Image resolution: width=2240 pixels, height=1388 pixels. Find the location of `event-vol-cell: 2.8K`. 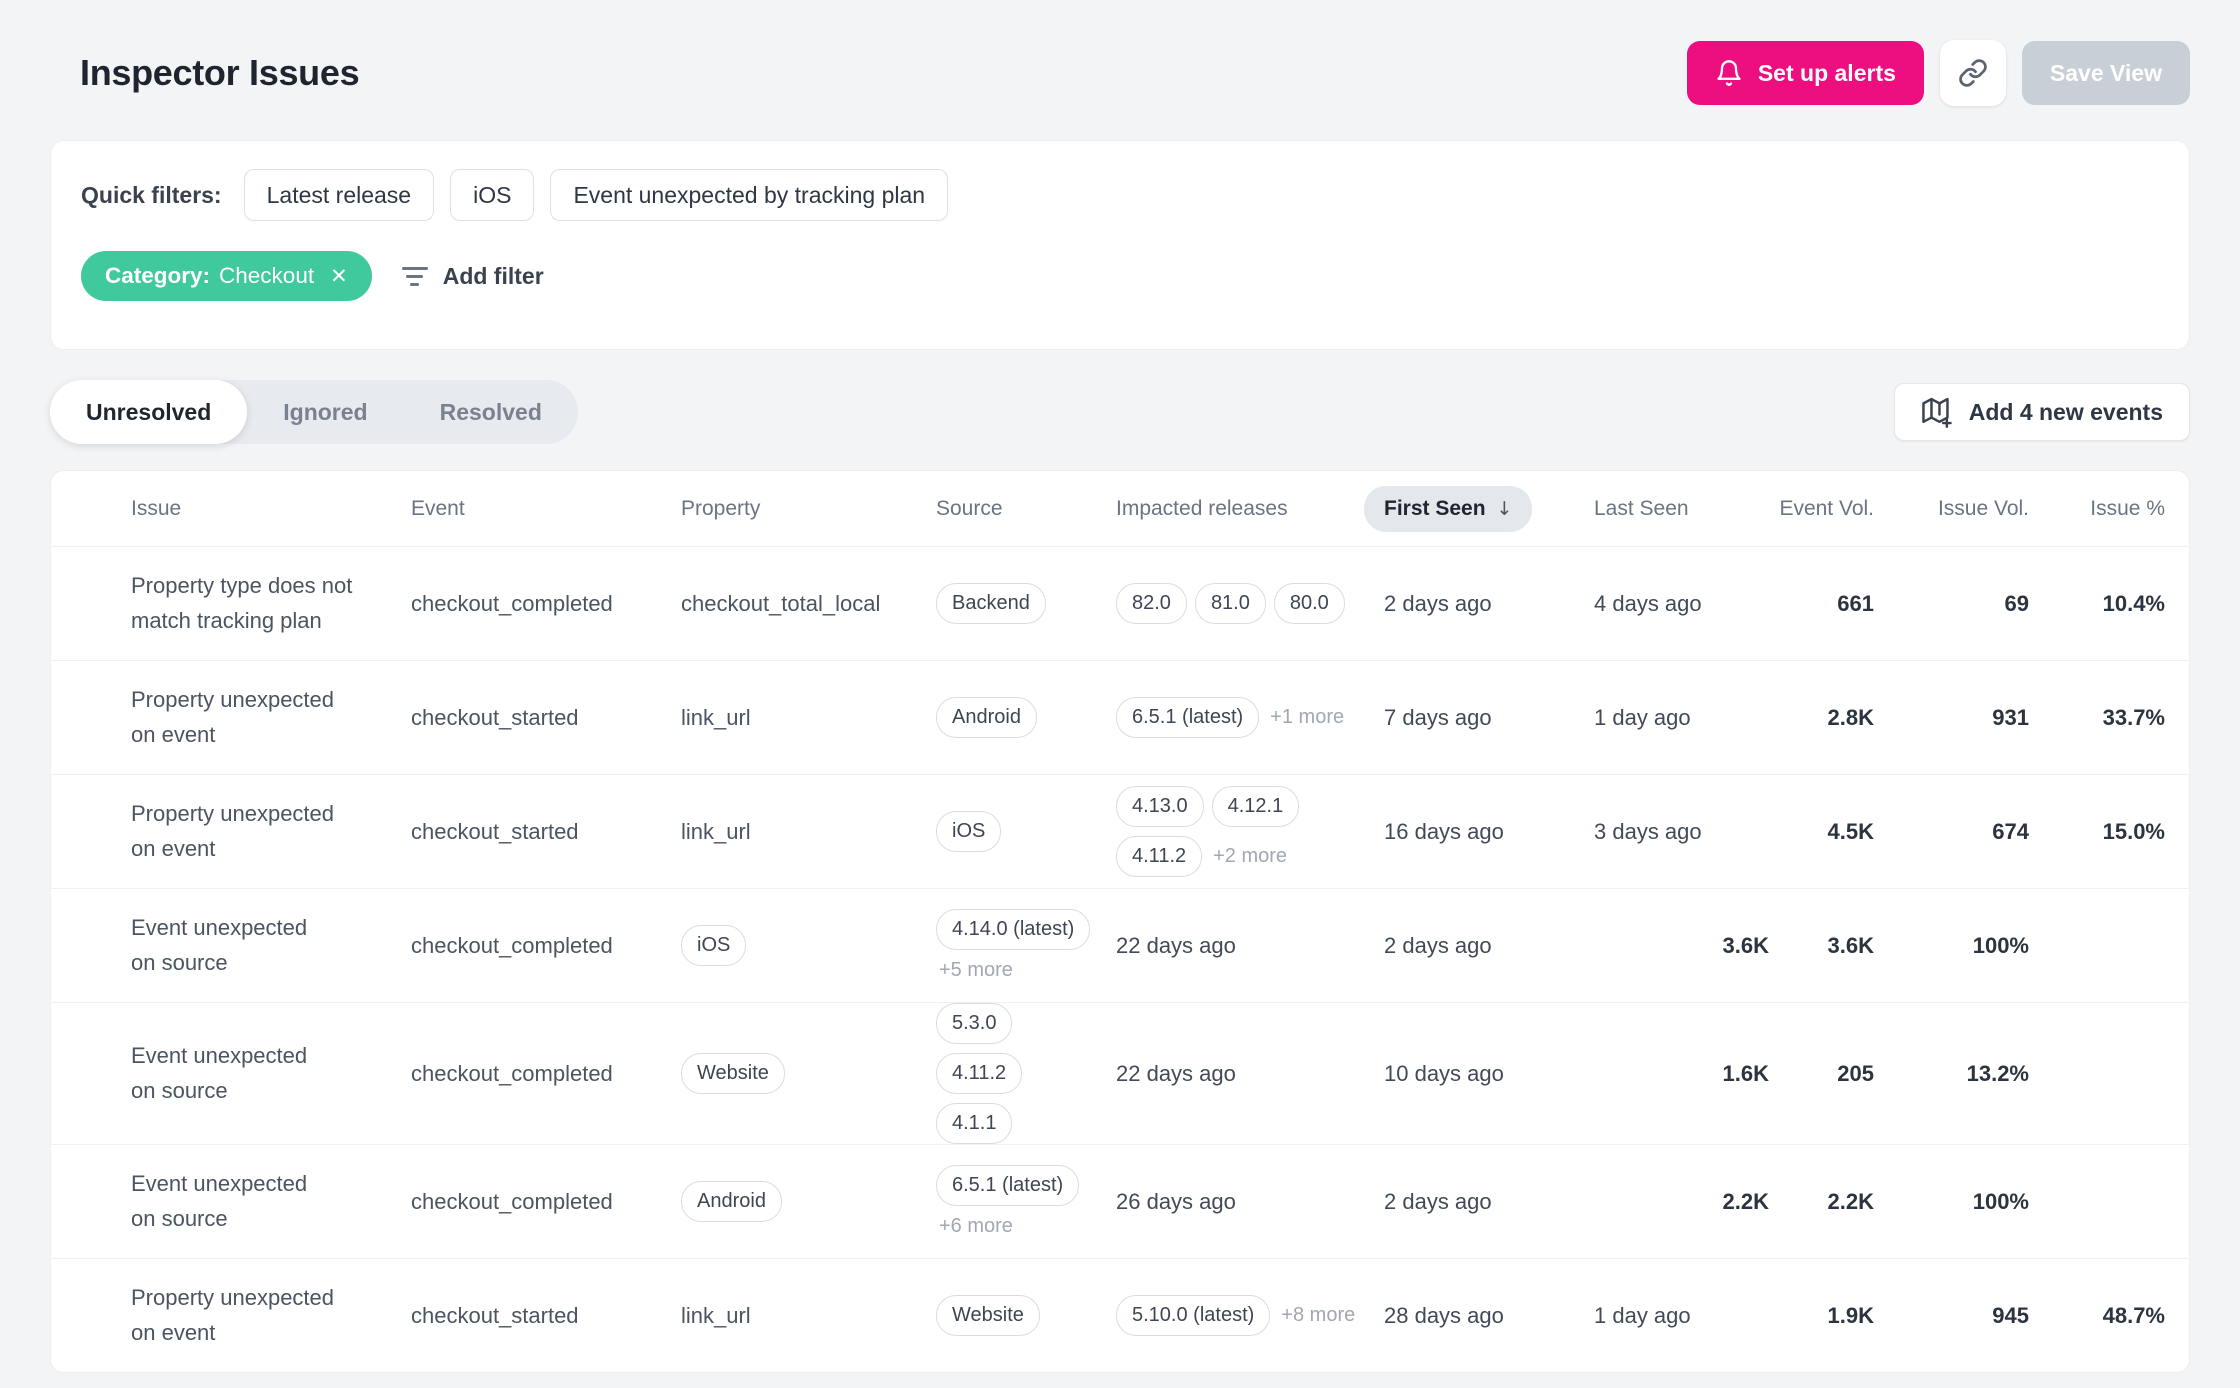

event-vol-cell: 2.8K is located at coordinates (1850, 717).